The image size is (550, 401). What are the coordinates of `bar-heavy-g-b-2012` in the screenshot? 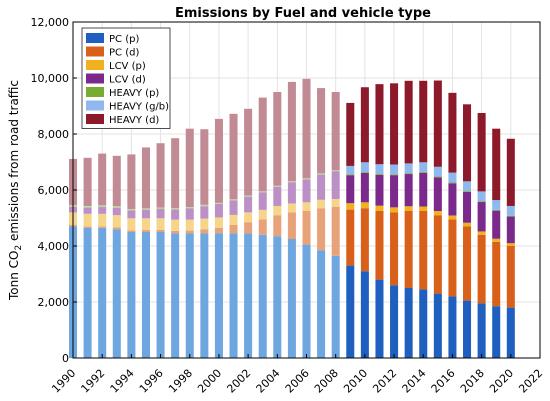 It's located at (394, 169).